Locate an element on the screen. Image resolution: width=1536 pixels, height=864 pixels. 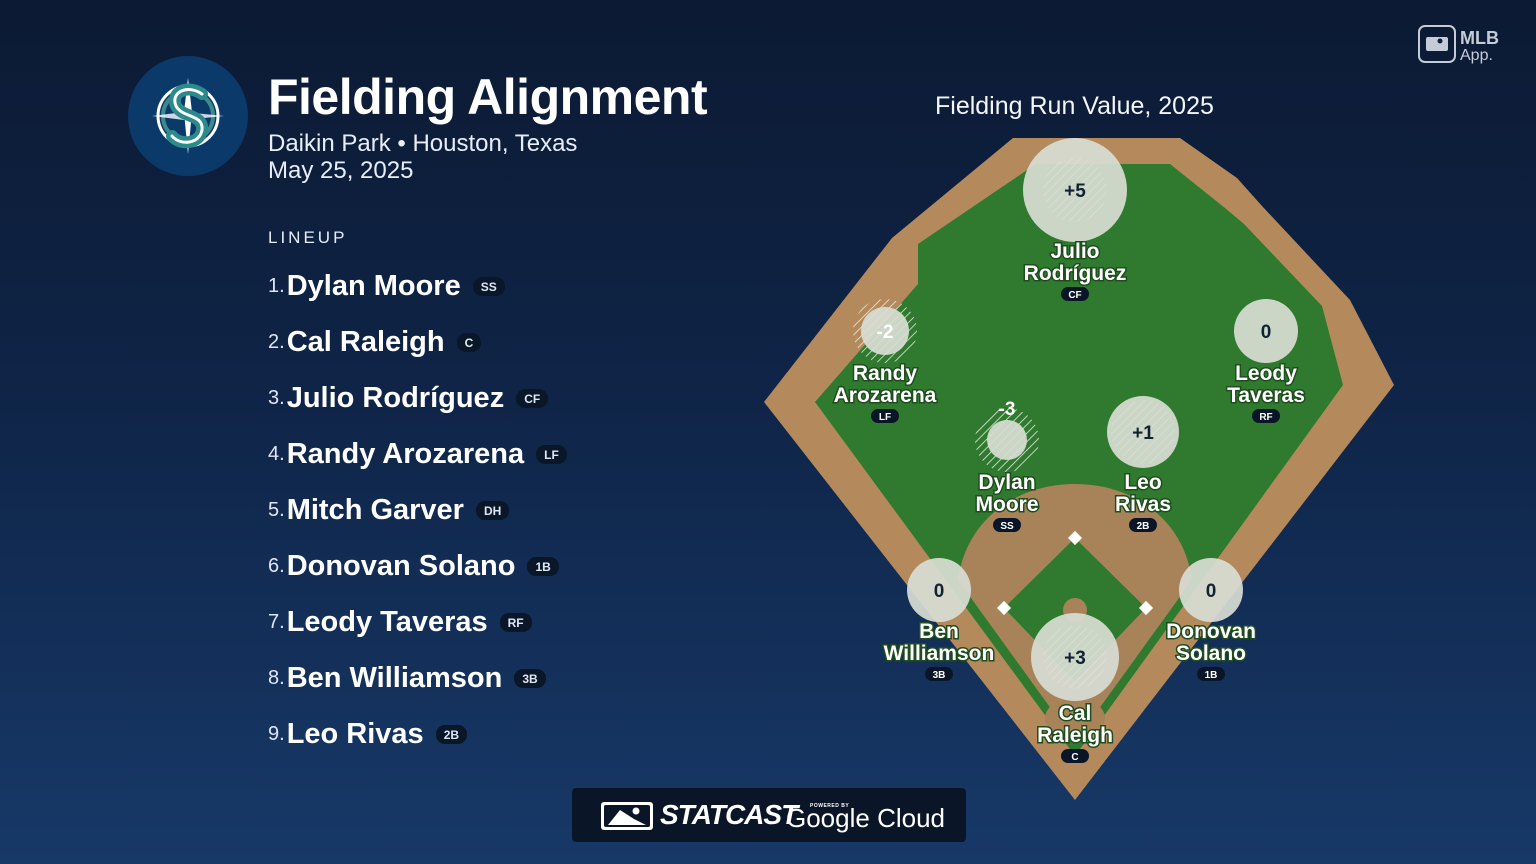
lineup-item: 9. Leo Rivas 2B is located at coordinates (417, 734).